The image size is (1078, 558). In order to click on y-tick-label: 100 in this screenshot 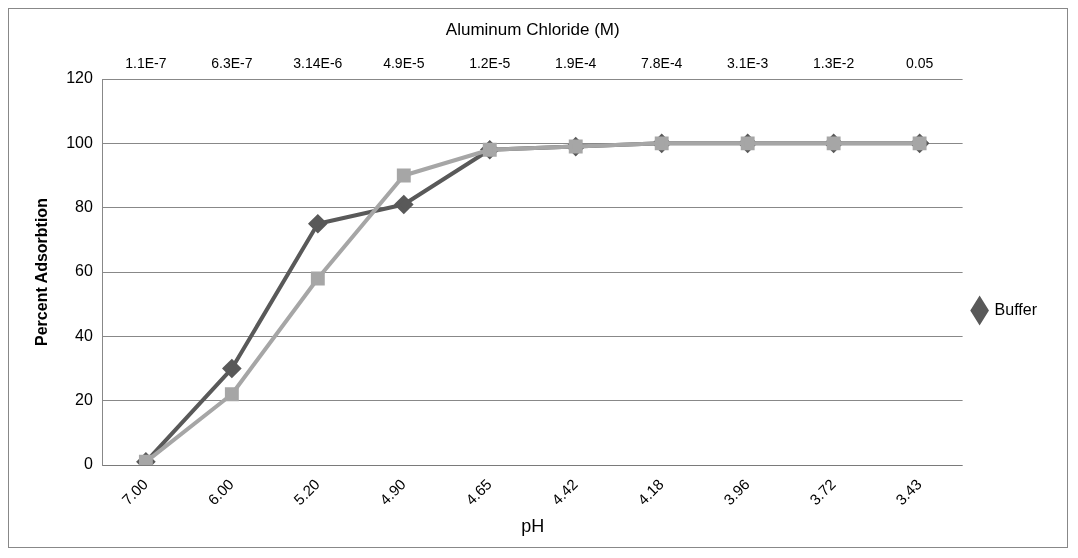, I will do `click(79, 142)`.